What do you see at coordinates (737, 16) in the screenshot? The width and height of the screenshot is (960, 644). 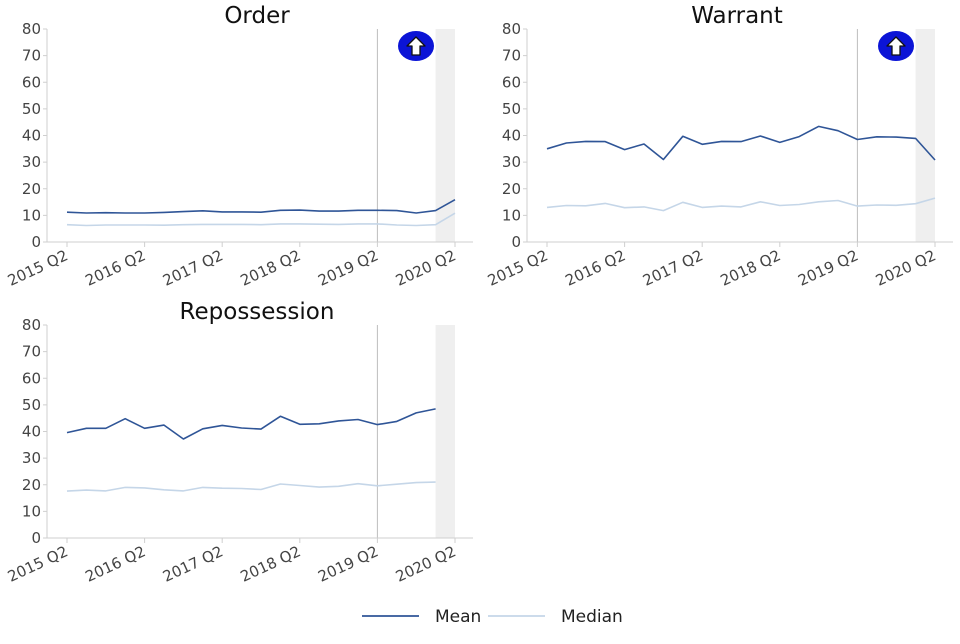 I see `chart-title: Warrant` at bounding box center [737, 16].